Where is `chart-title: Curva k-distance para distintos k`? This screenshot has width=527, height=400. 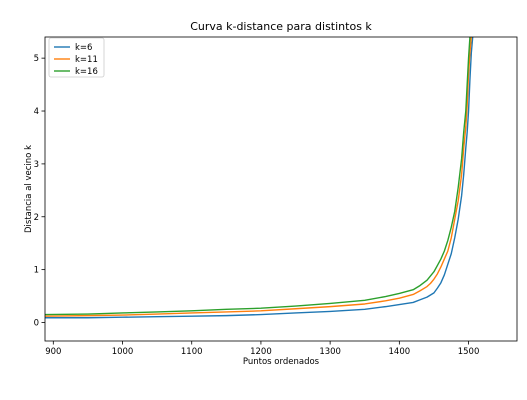
chart-title: Curva k-distance para distintos k is located at coordinates (281, 26).